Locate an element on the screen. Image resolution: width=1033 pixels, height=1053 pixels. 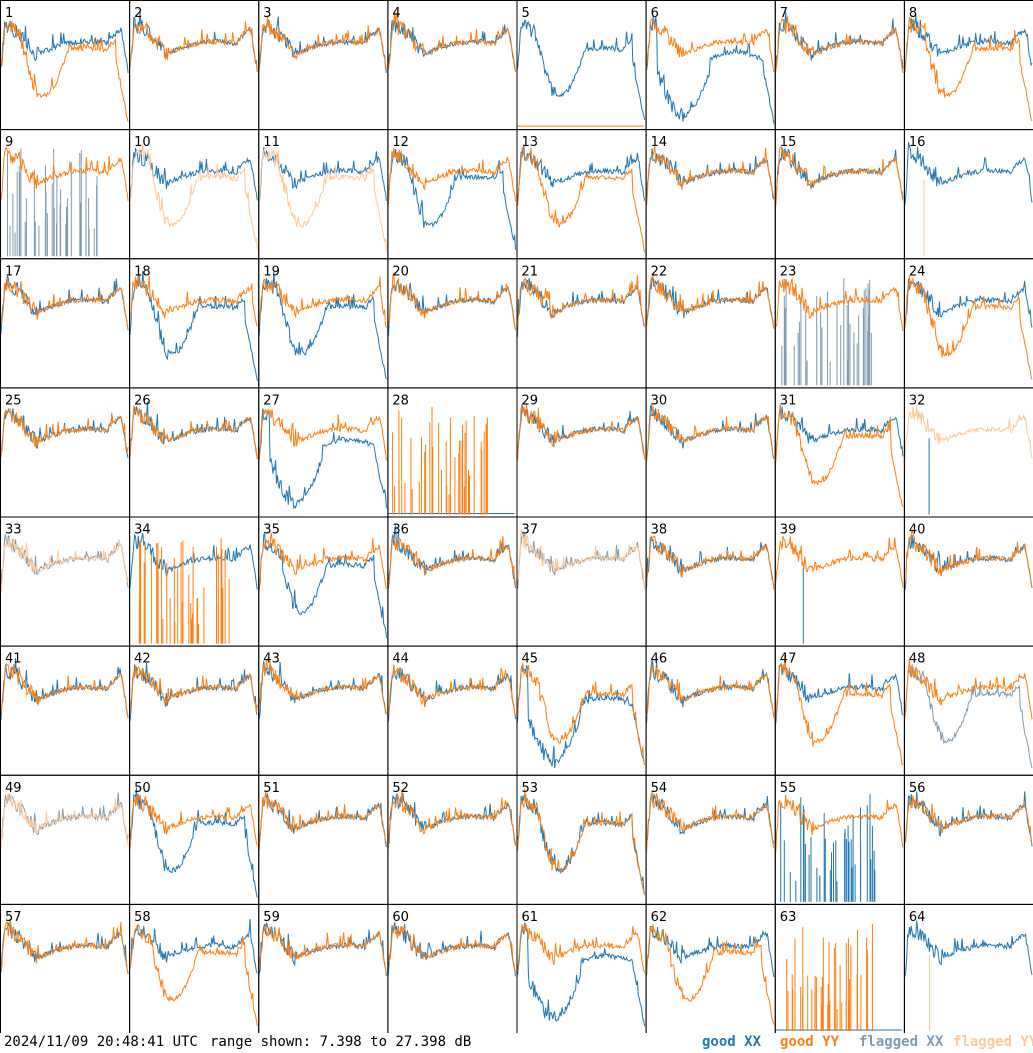
panel-label-35: 35 is located at coordinates (271, 530).